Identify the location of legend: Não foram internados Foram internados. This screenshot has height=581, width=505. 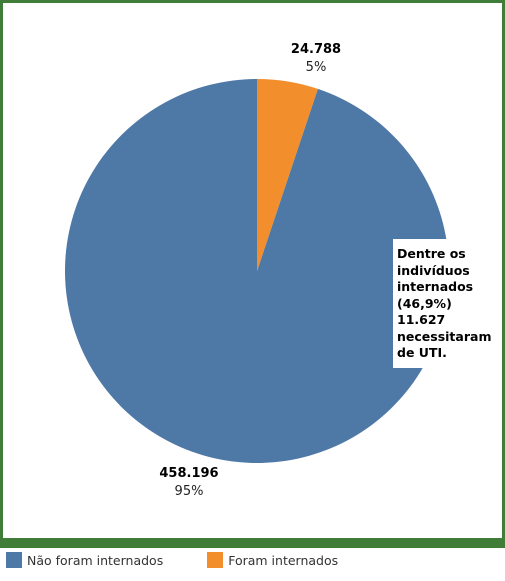
(172, 560).